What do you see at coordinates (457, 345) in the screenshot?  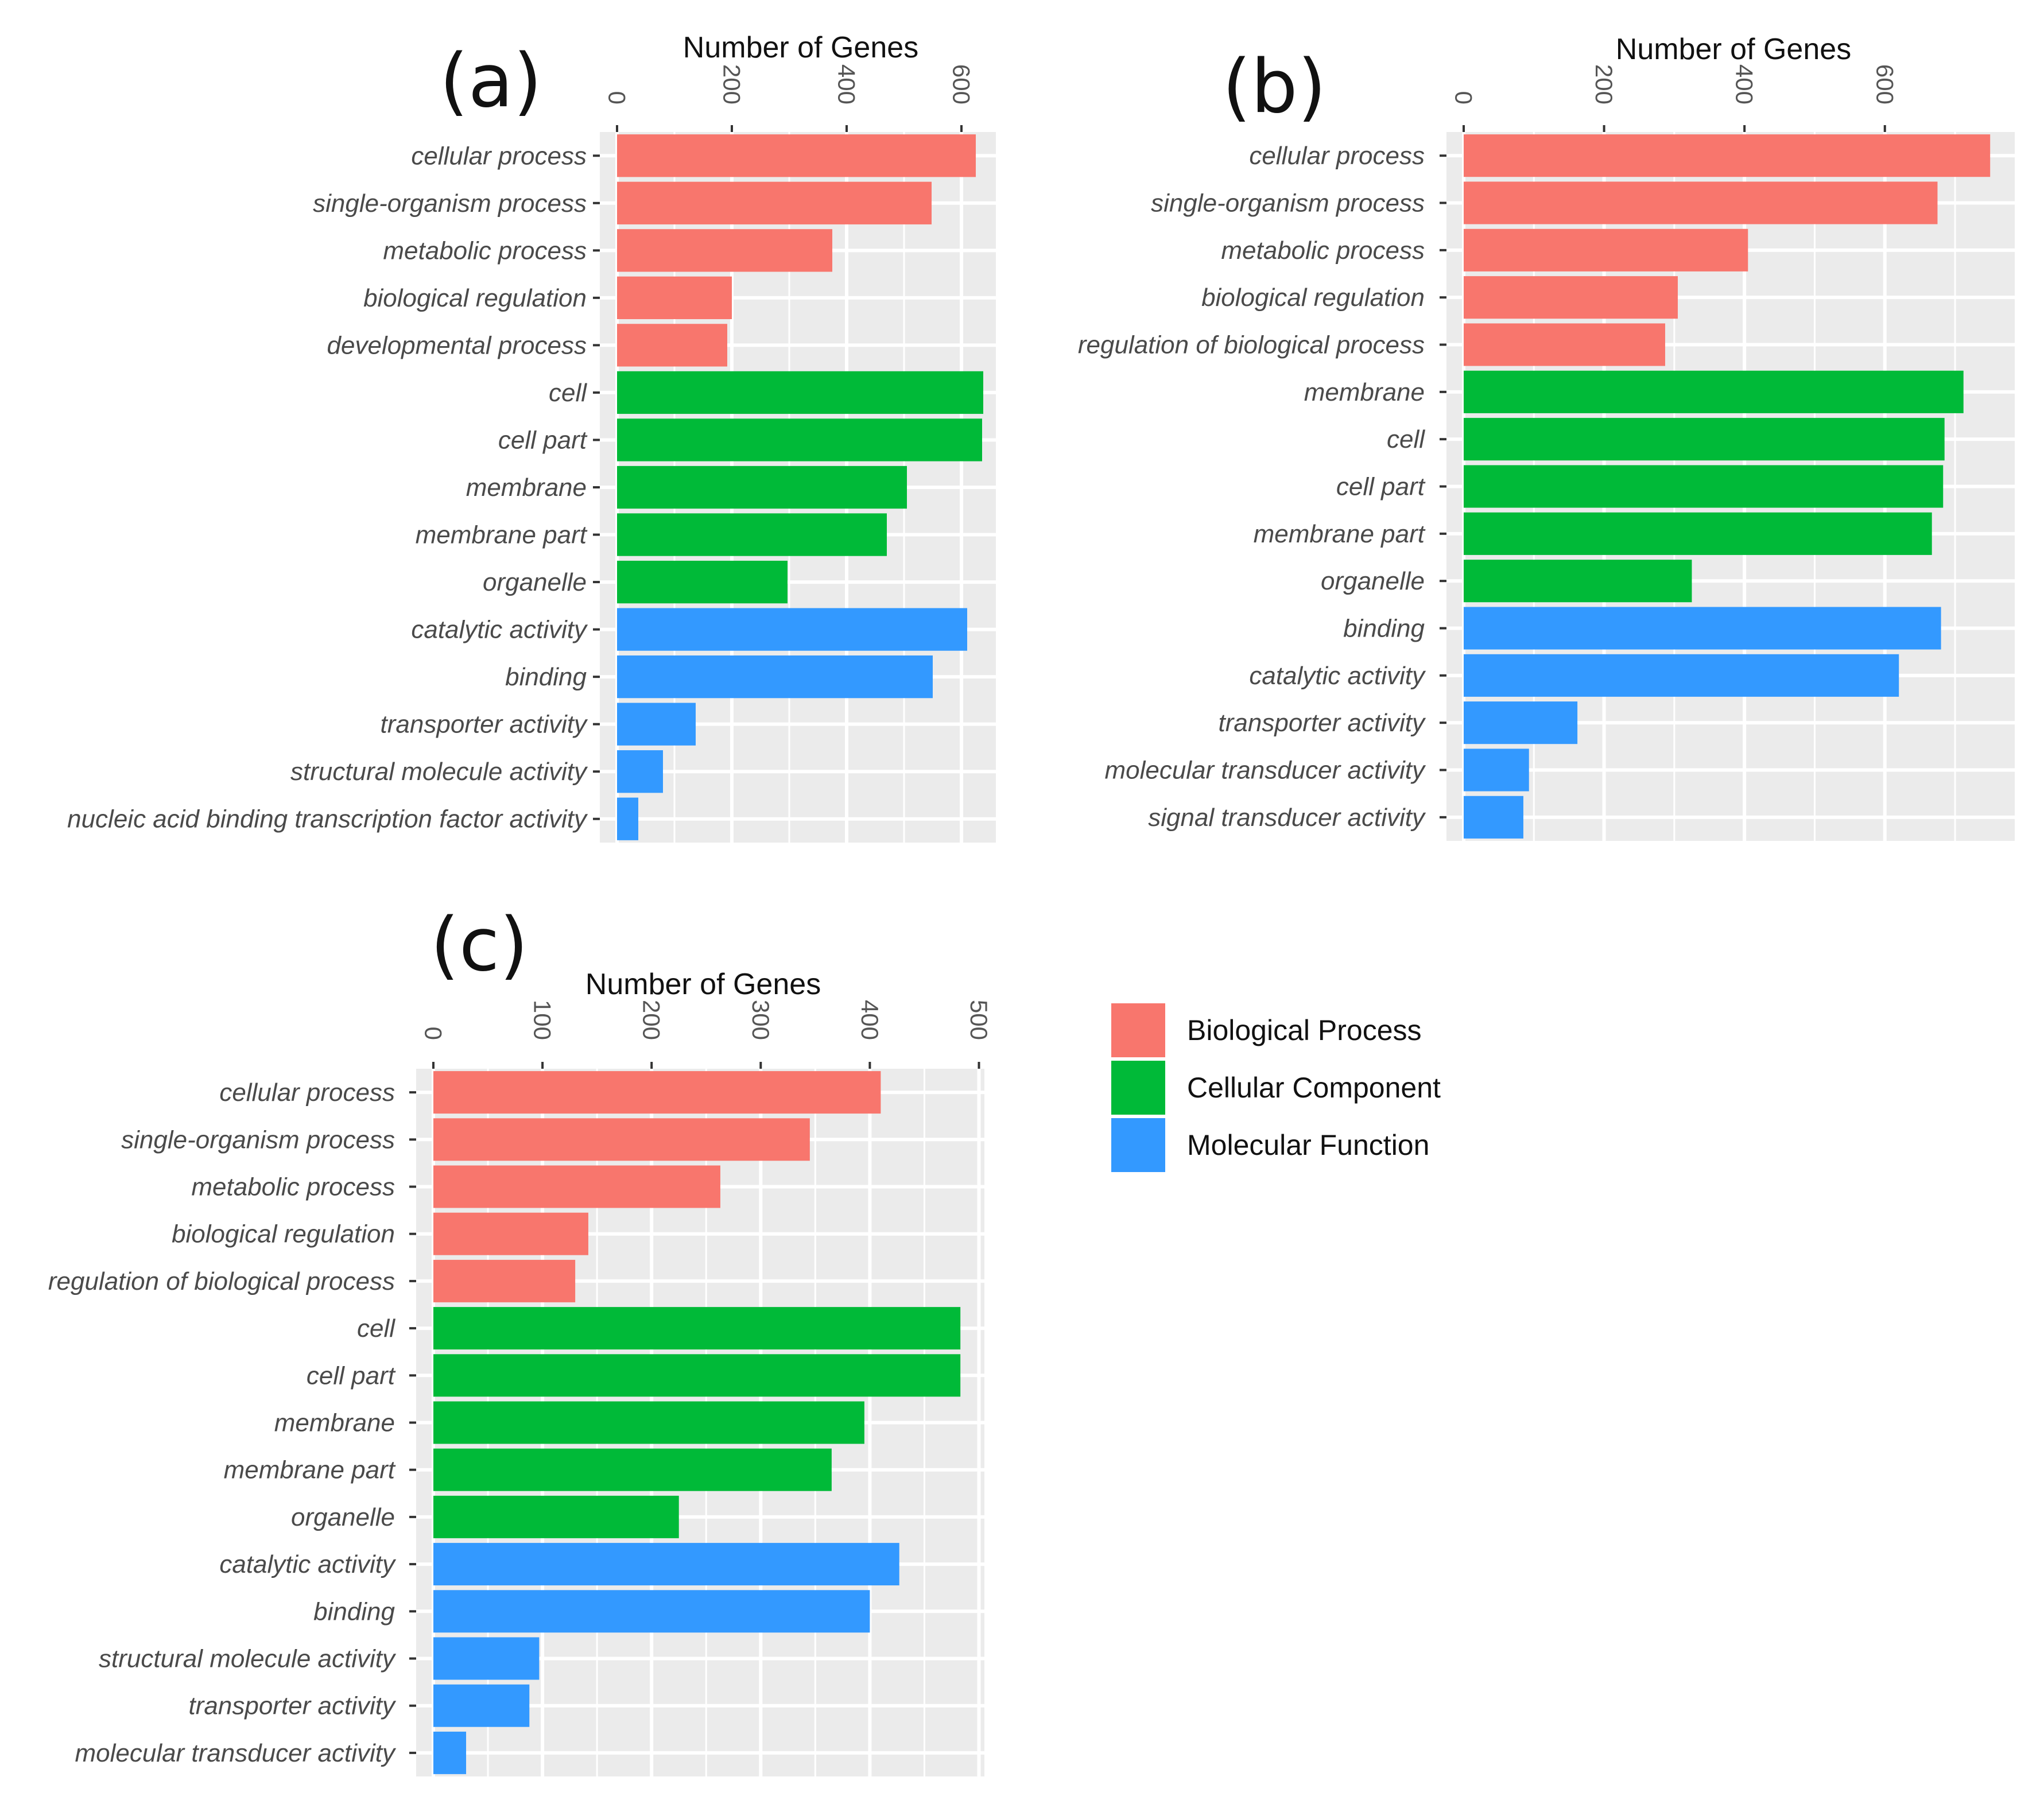 I see `category-label: developmental process` at bounding box center [457, 345].